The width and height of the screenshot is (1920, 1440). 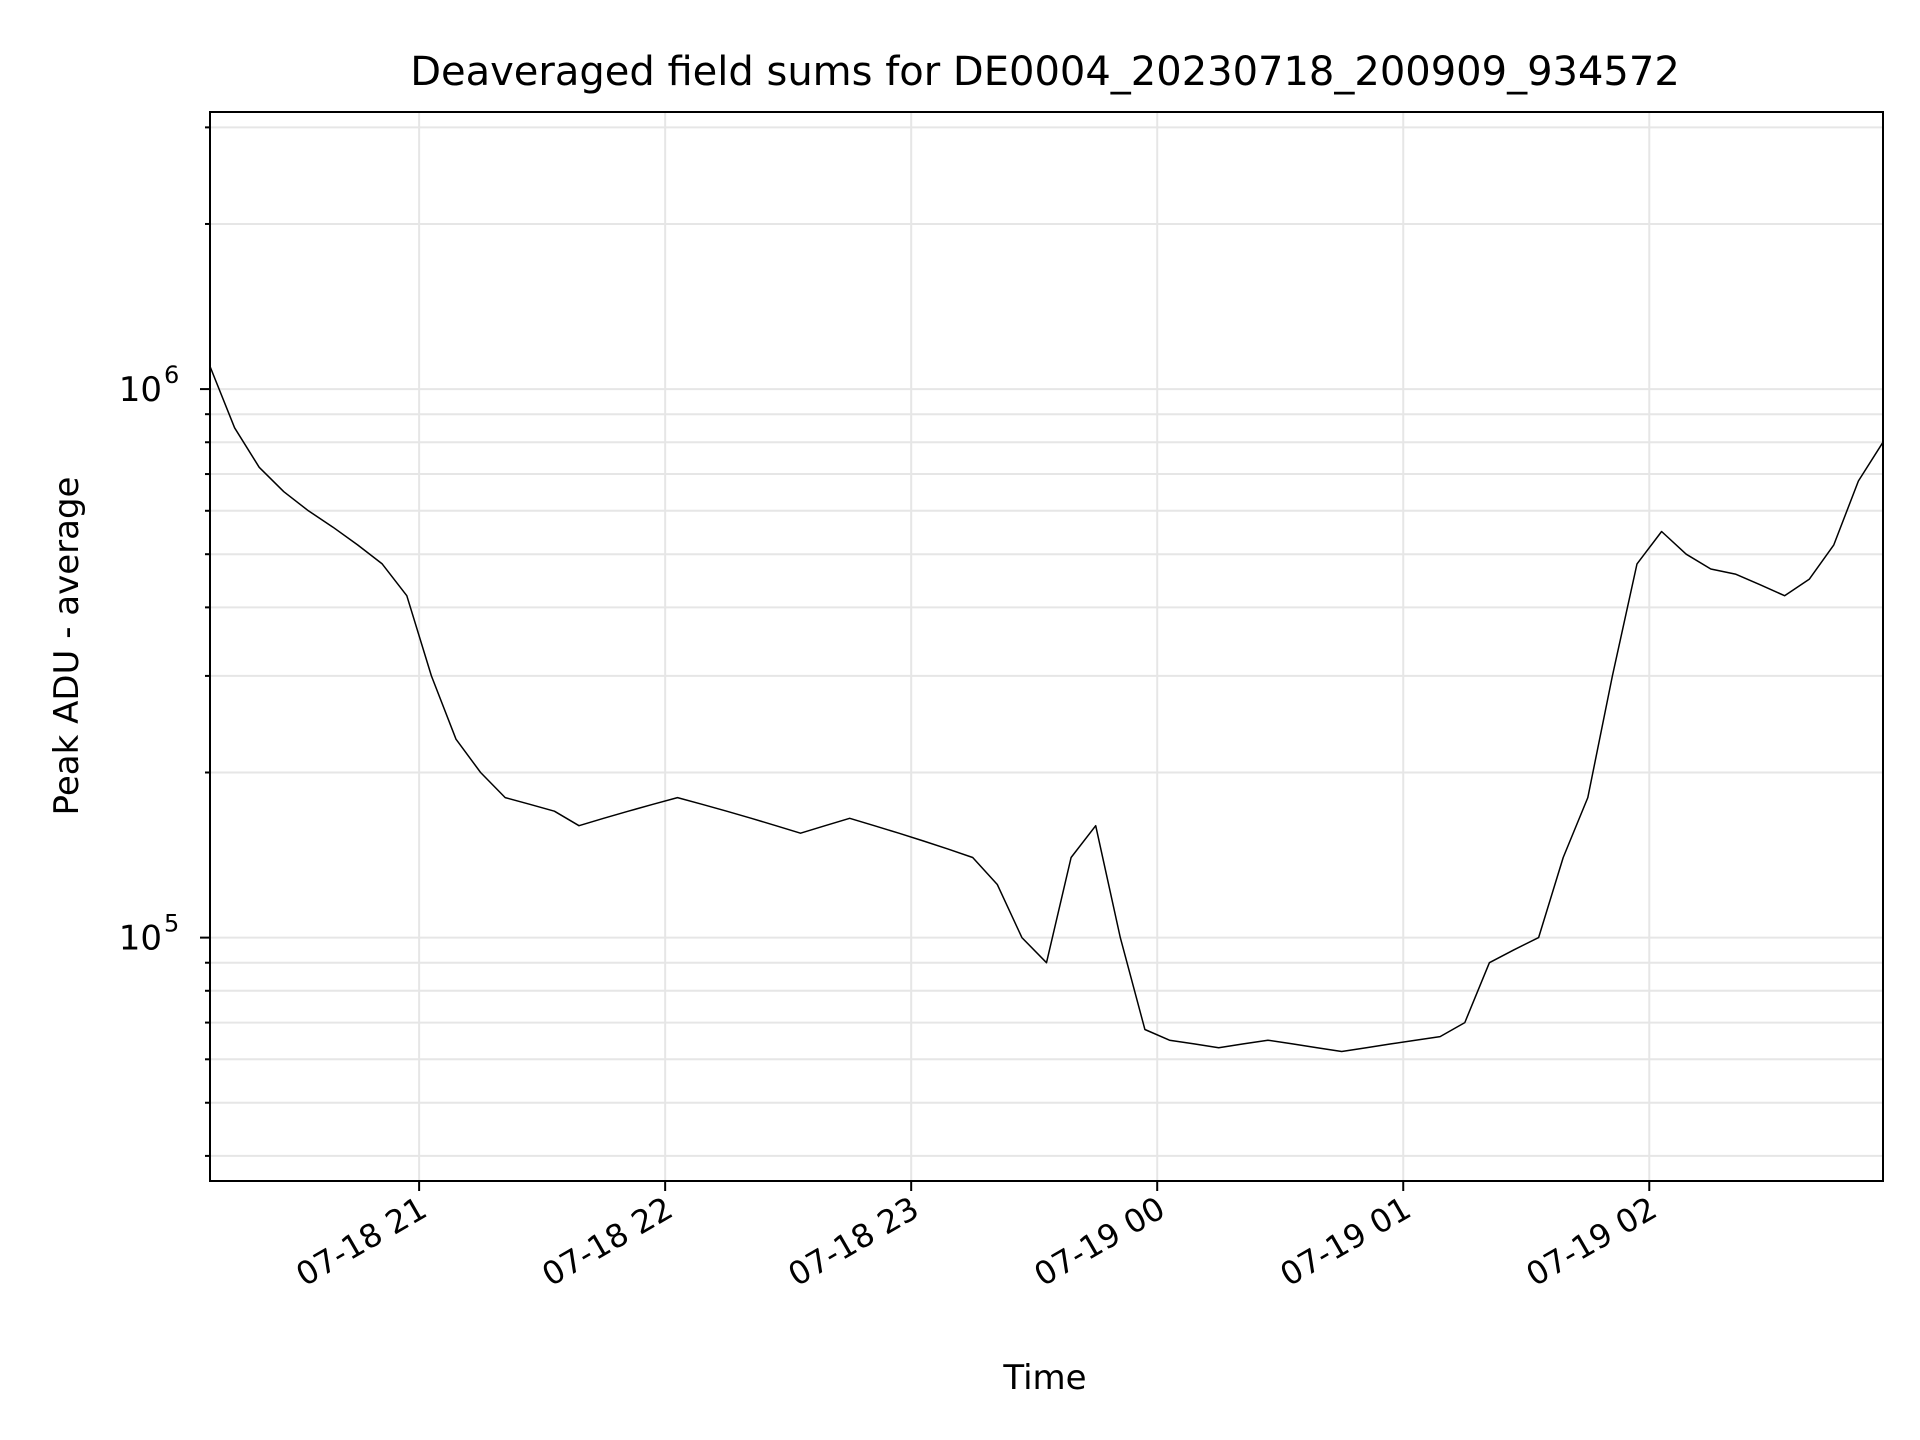 What do you see at coordinates (67, 646) in the screenshot?
I see `y-axis-label: Peak ADU - average` at bounding box center [67, 646].